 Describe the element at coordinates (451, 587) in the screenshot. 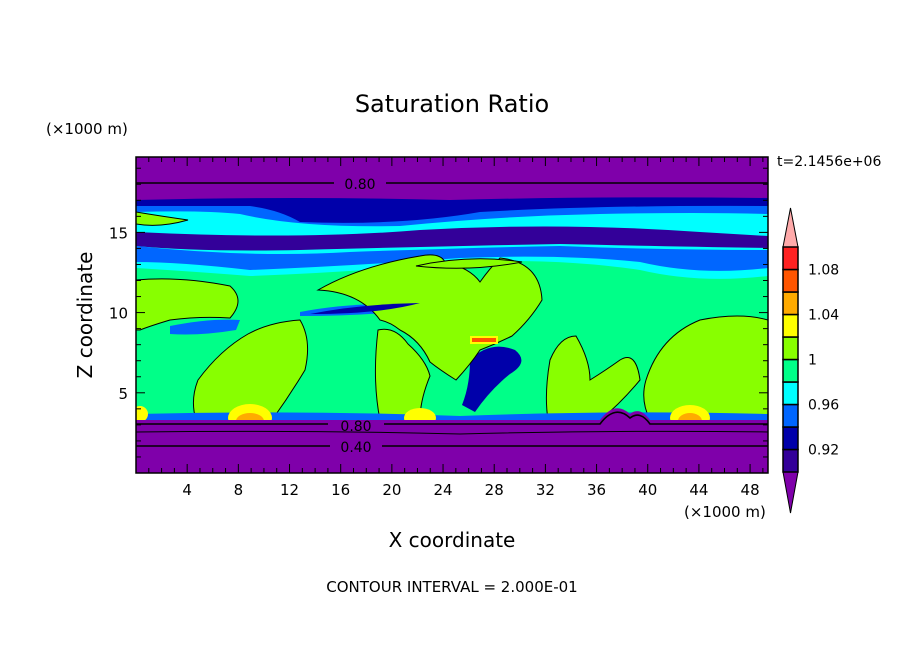

I see `contour-interval: CONTOUR INTERVAL = 2.000E-01` at that location.